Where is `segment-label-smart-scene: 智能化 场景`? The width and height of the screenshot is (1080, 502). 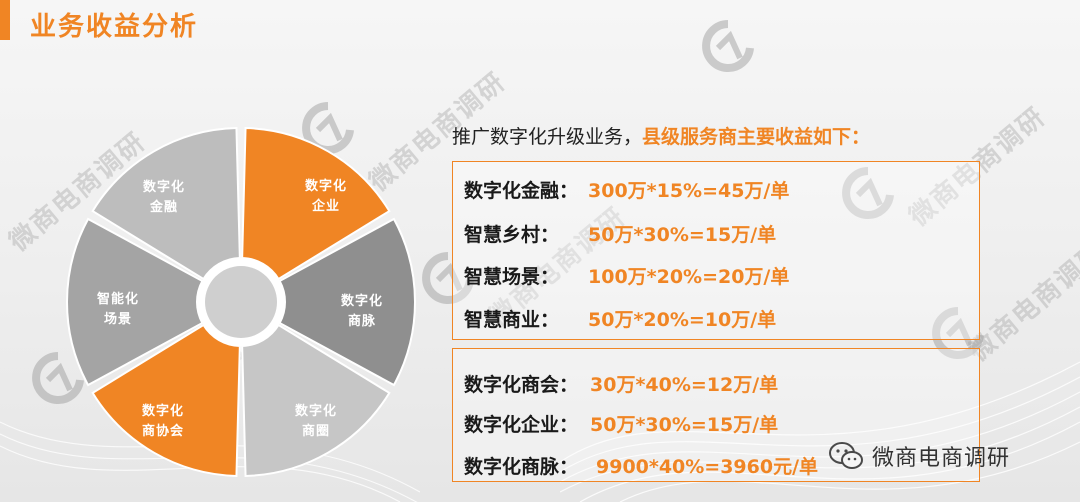
segment-label-smart-scene: 智能化 场景 is located at coordinates (118, 310).